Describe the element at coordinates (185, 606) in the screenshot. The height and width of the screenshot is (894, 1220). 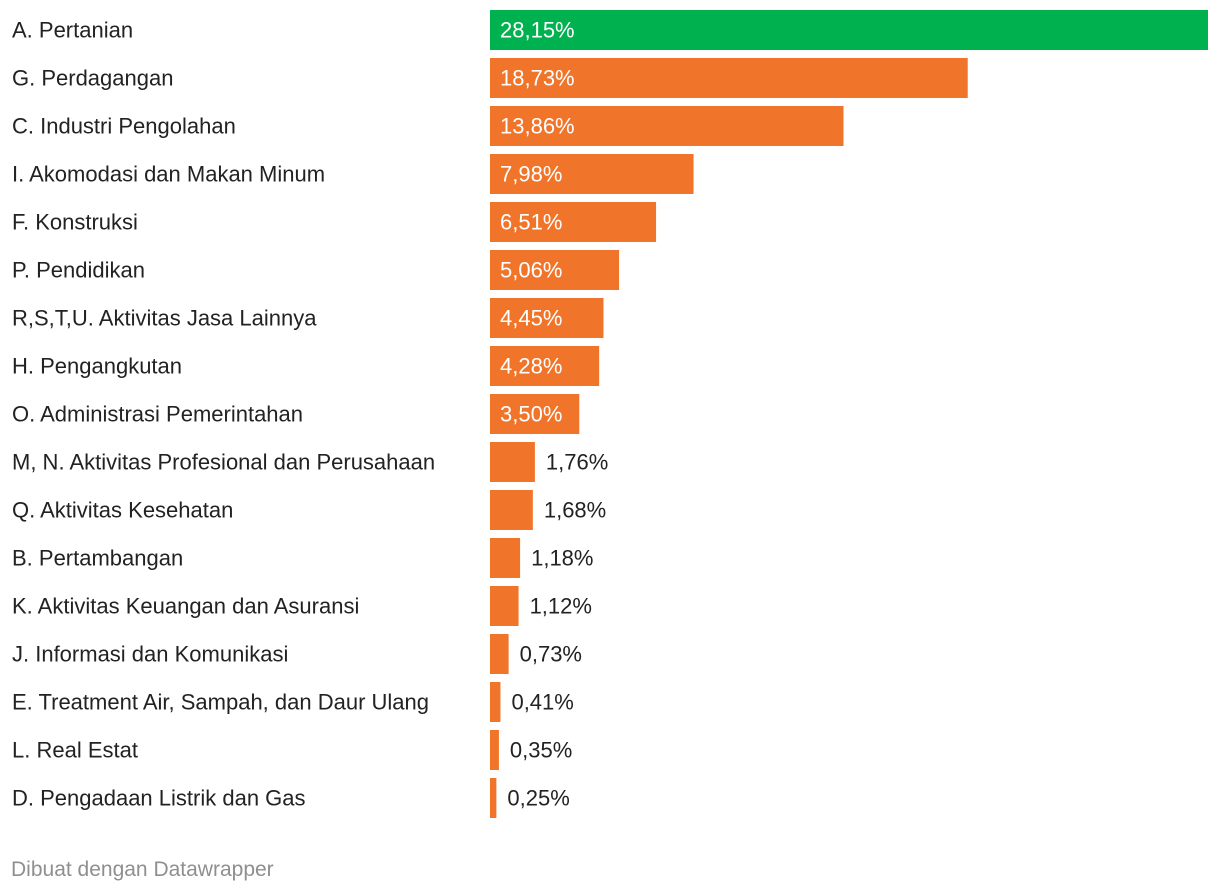
I see `category-label: K. Aktivitas Keuangan dan Asuransi` at that location.